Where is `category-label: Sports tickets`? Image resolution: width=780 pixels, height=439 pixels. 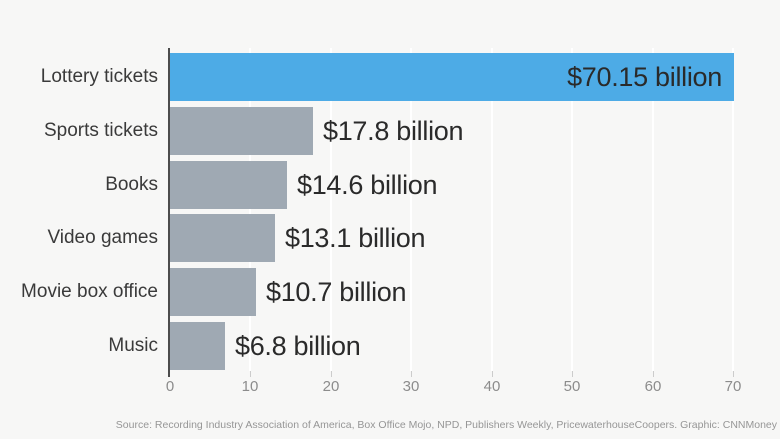 category-label: Sports tickets is located at coordinates (100, 130).